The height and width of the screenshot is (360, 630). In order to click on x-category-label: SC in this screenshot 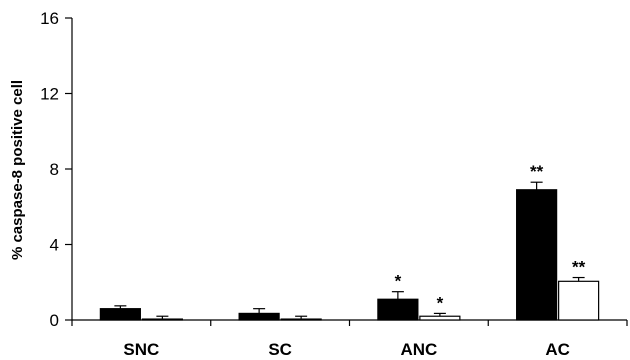, I will do `click(280, 349)`.